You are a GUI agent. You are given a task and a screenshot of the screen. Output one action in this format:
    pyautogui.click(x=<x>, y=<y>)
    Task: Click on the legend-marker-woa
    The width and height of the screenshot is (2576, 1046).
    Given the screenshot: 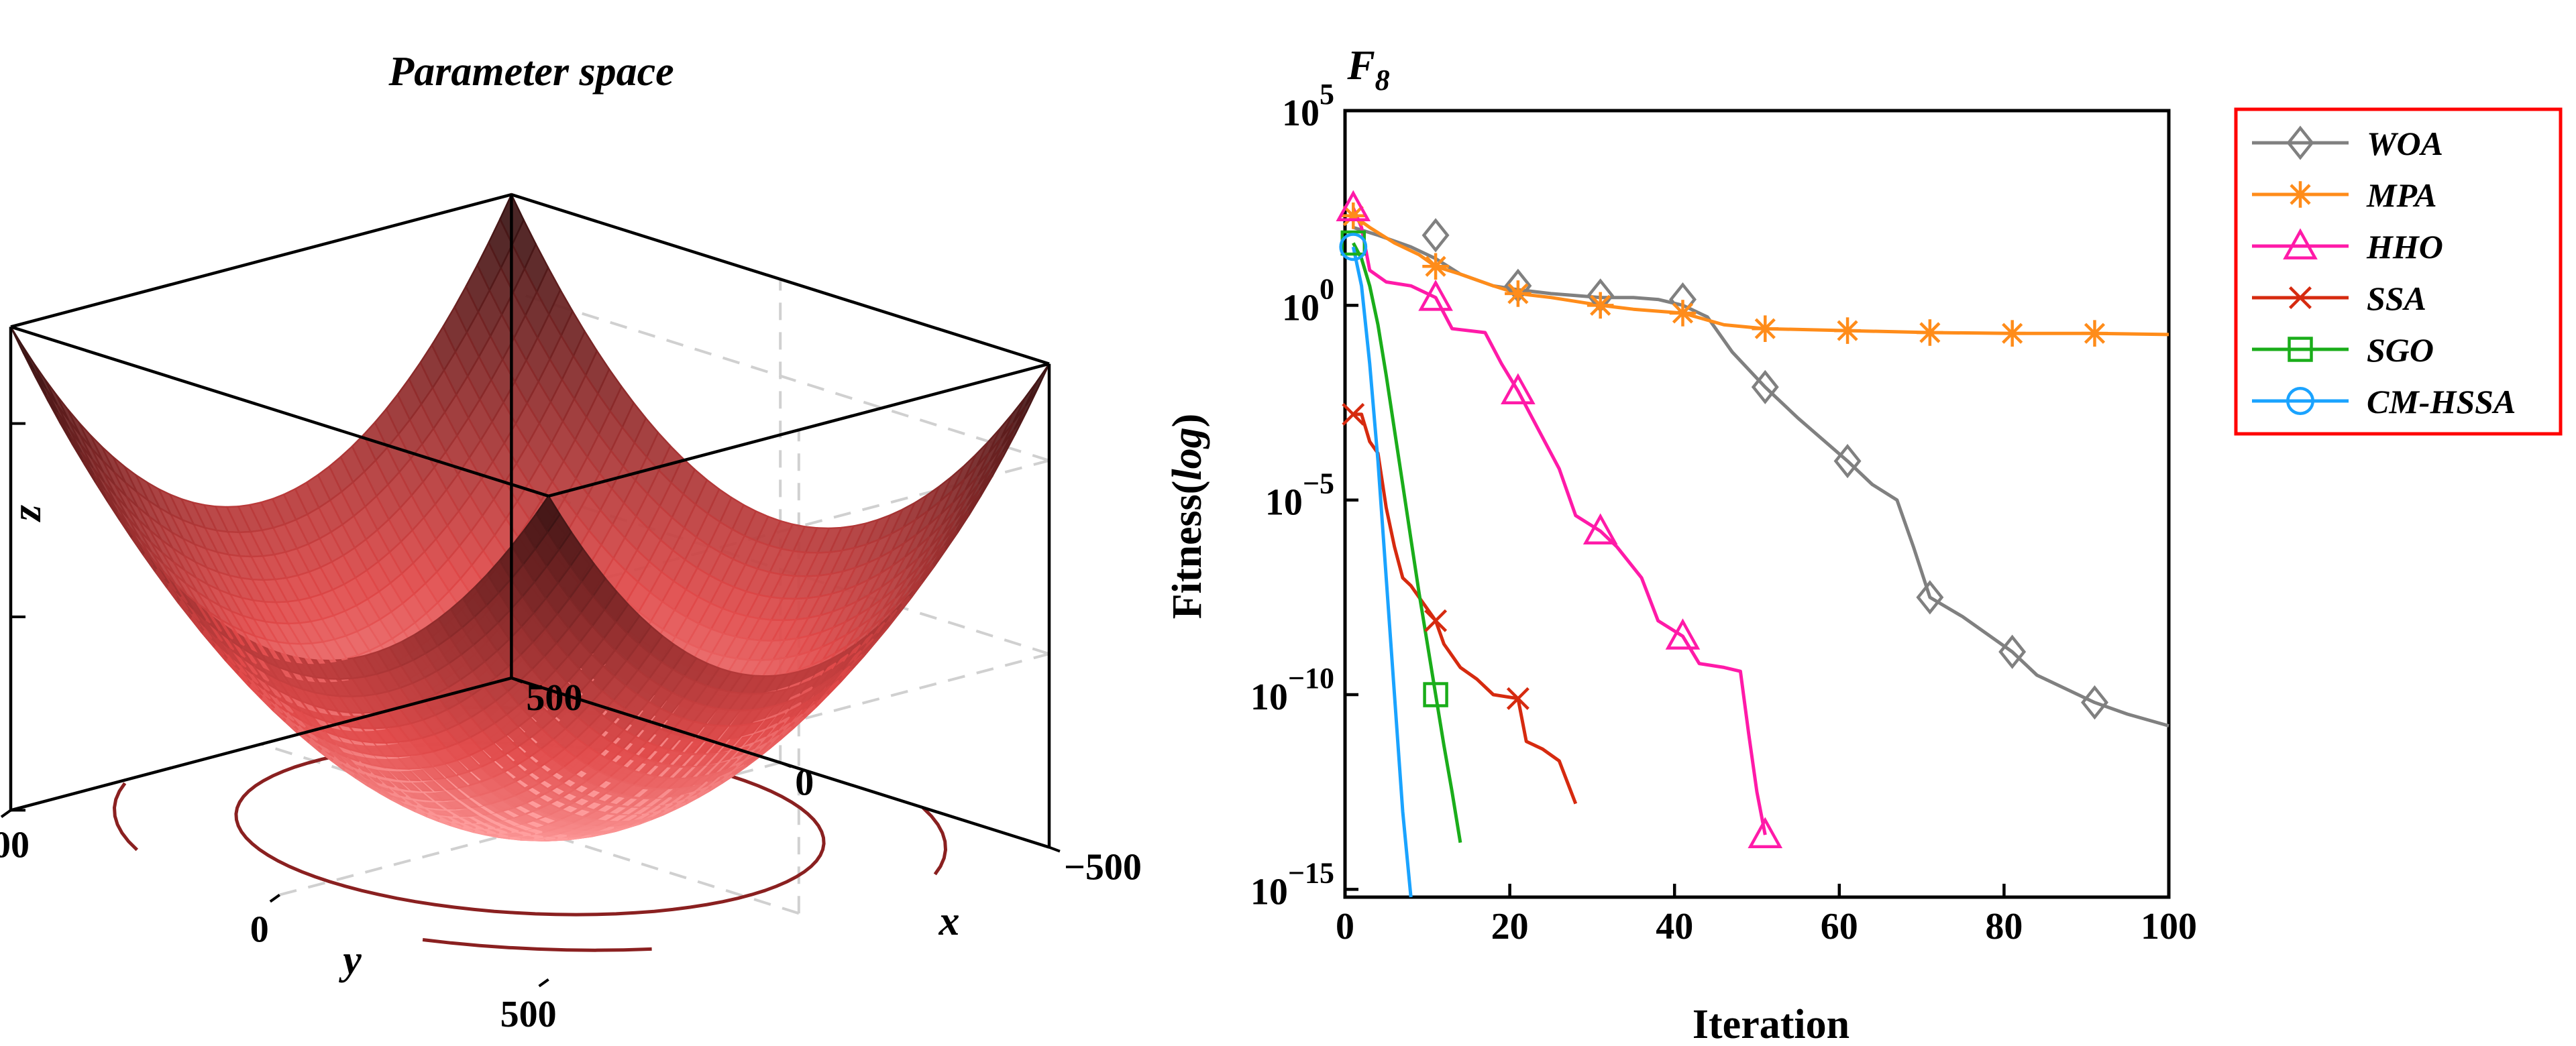 What is the action you would take?
    pyautogui.click(x=2300, y=142)
    